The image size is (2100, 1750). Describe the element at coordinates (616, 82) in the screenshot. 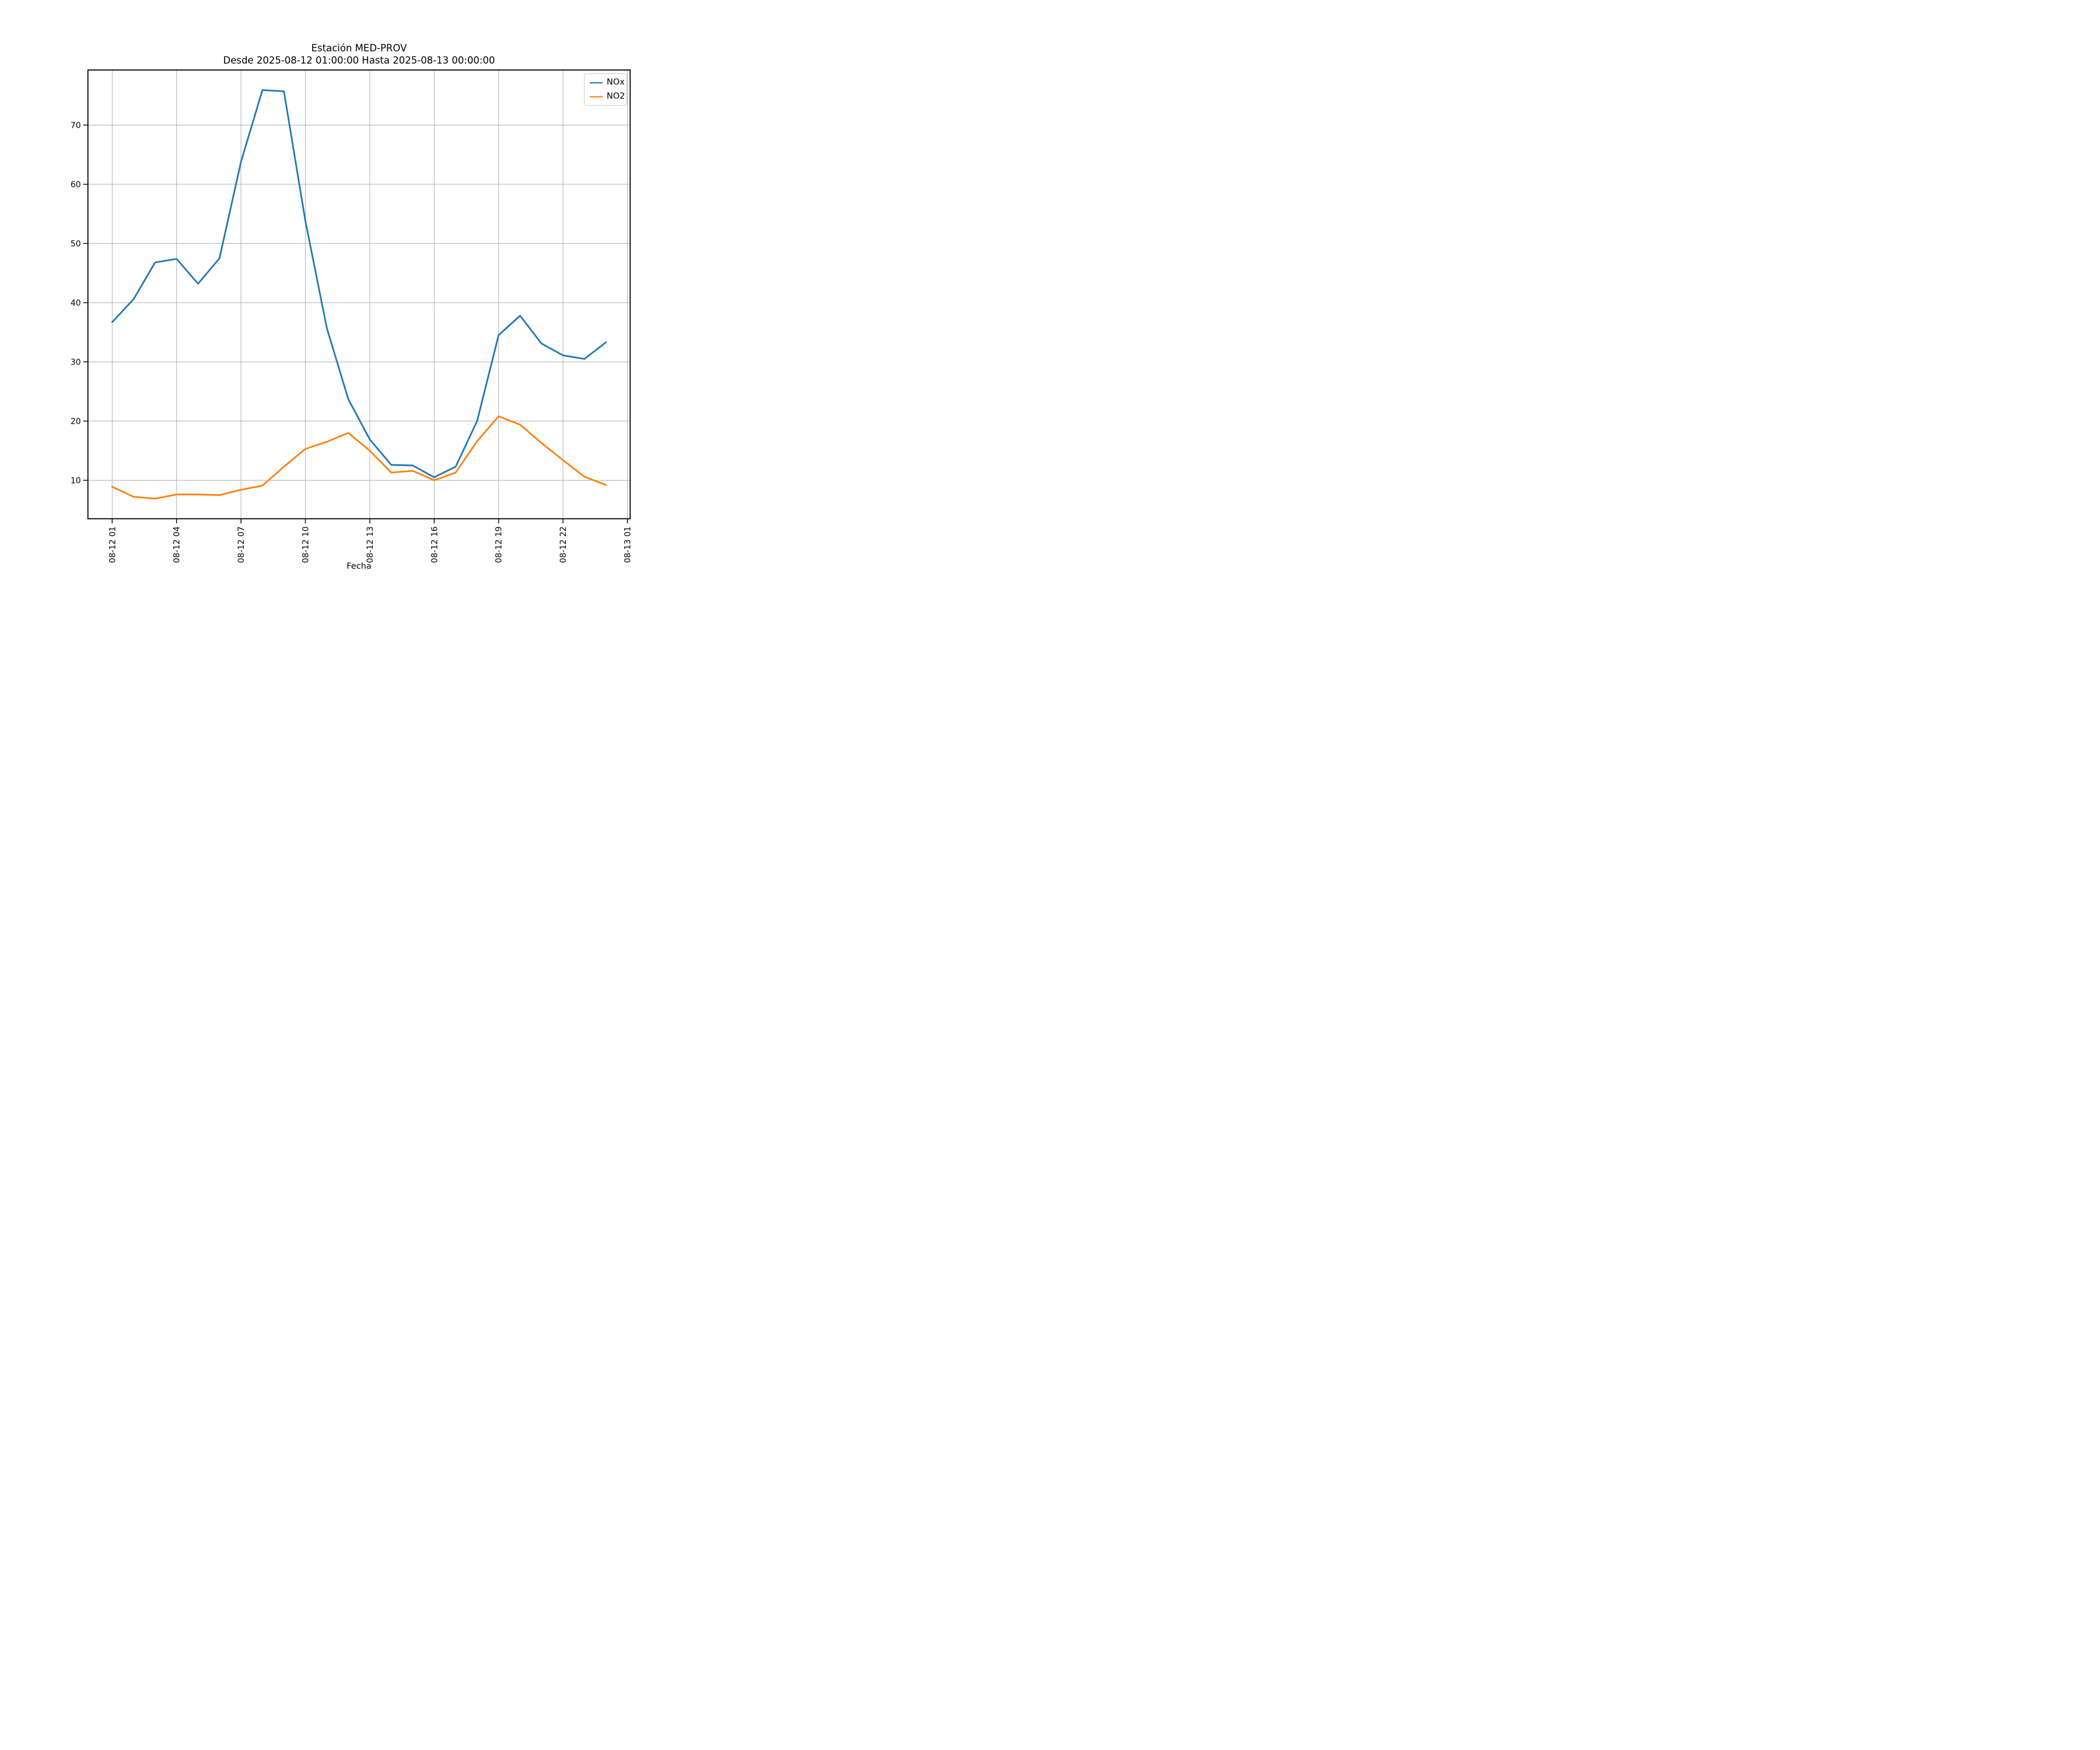

I see `legend-label-nox: NOx` at that location.